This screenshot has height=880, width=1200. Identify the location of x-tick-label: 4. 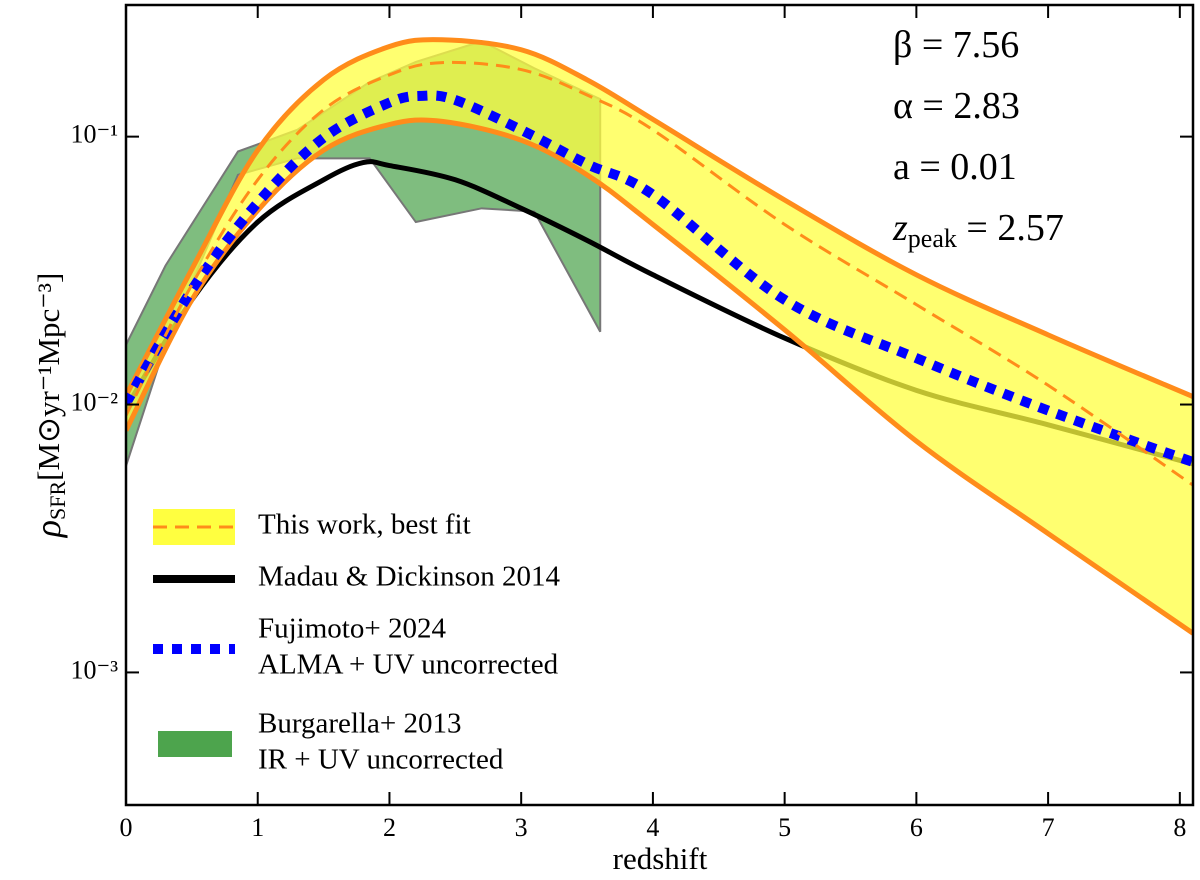
(652, 827).